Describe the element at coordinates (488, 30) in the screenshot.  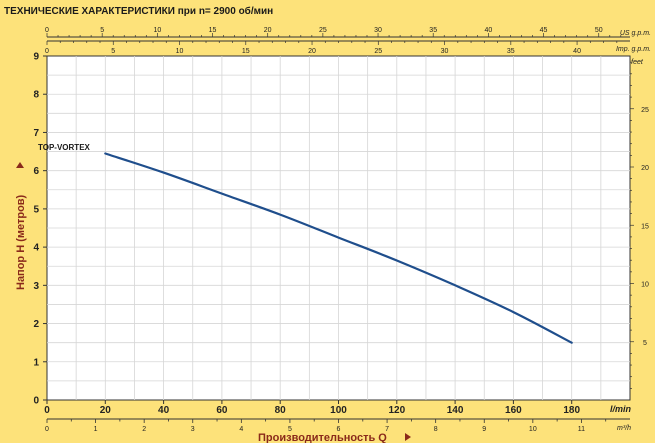
I see `us-gpm-tick-label: 40` at that location.